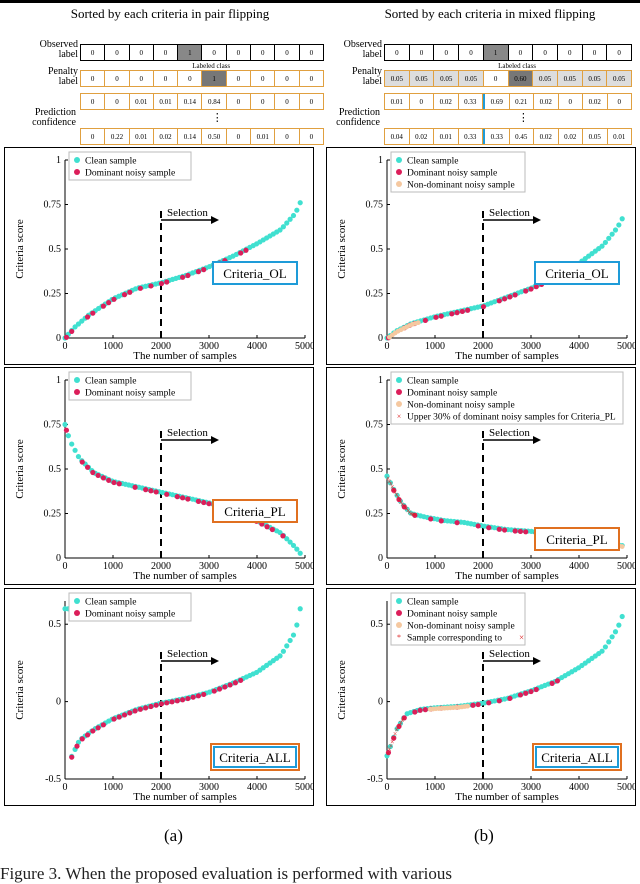  What do you see at coordinates (452, 615) in the screenshot?
I see `legend-label: Dominant noisy sample` at bounding box center [452, 615].